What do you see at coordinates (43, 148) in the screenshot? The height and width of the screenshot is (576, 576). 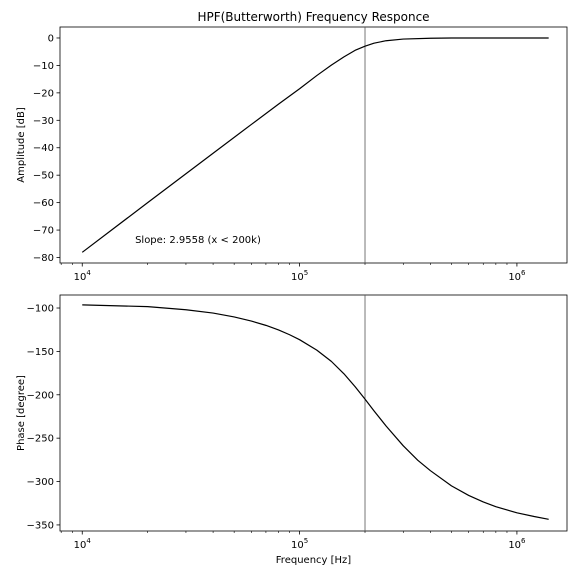 I see `amplitude-ytick-label: −40` at bounding box center [43, 148].